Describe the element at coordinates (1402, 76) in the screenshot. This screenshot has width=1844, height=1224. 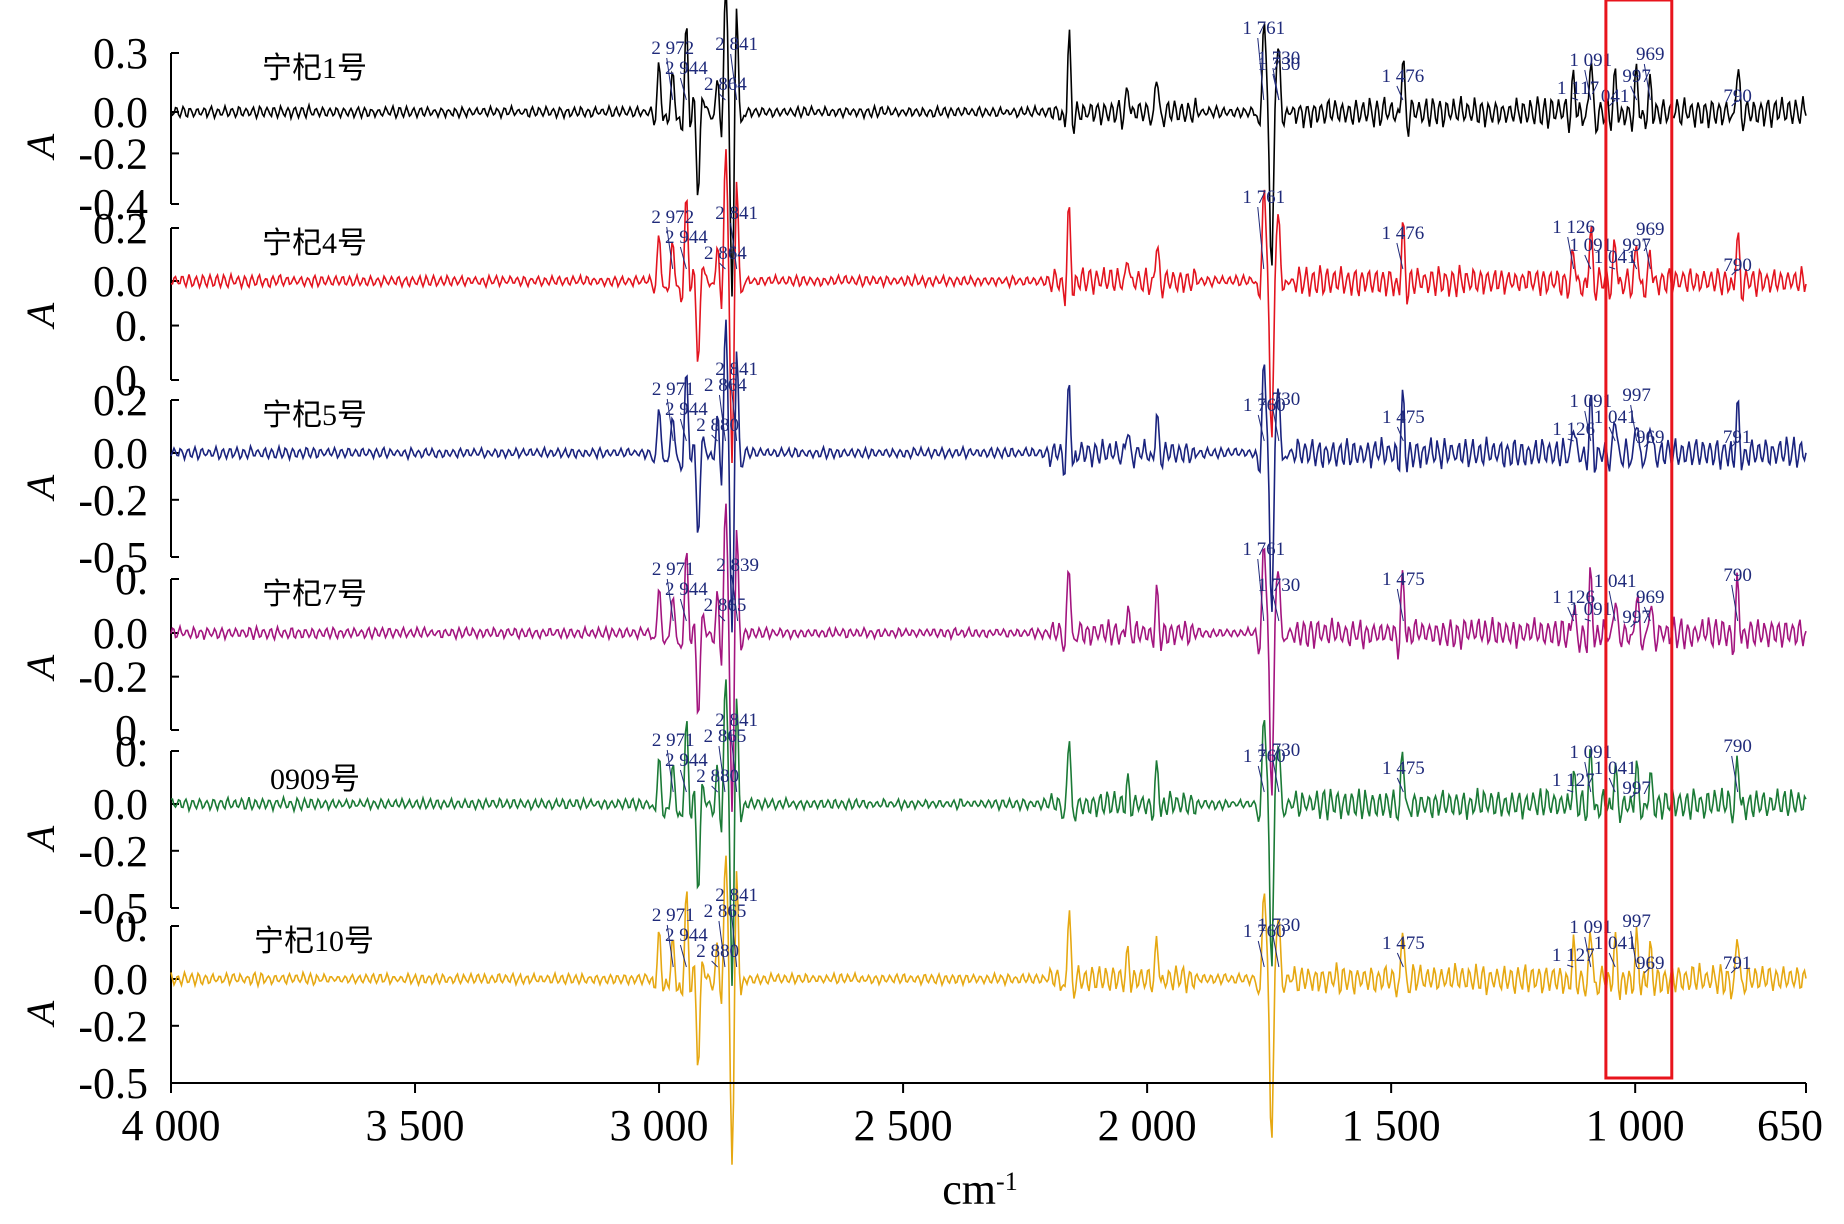
I see `peak-label: 1 476` at that location.